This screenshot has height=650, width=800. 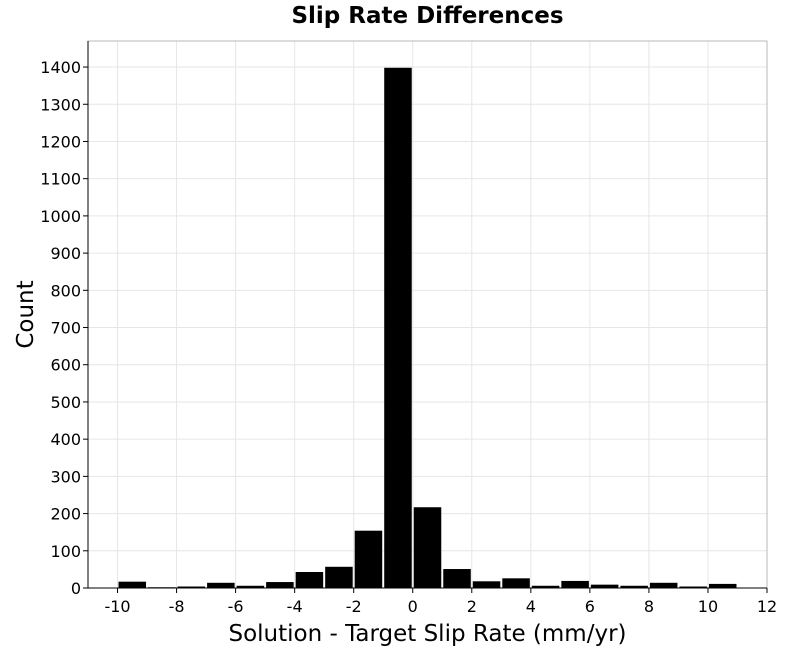 What do you see at coordinates (354, 606) in the screenshot?
I see `x-tick-label: -2` at bounding box center [354, 606].